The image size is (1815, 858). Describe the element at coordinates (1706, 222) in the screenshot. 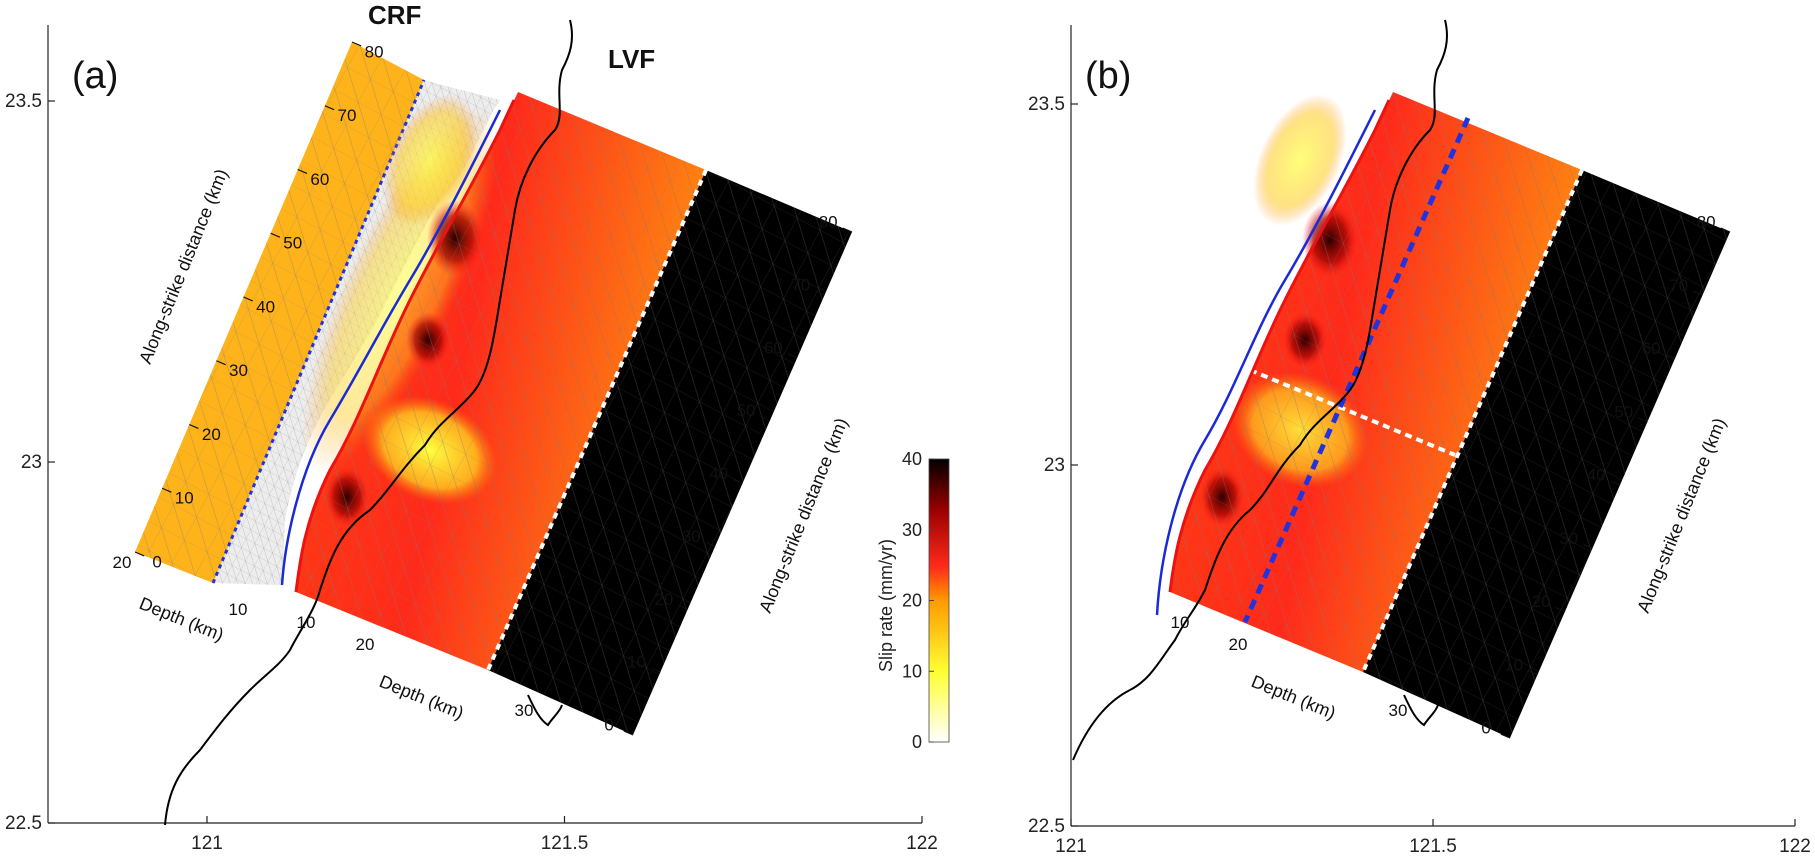

I see `lvf-strike-b-tick-label-8: 80` at that location.